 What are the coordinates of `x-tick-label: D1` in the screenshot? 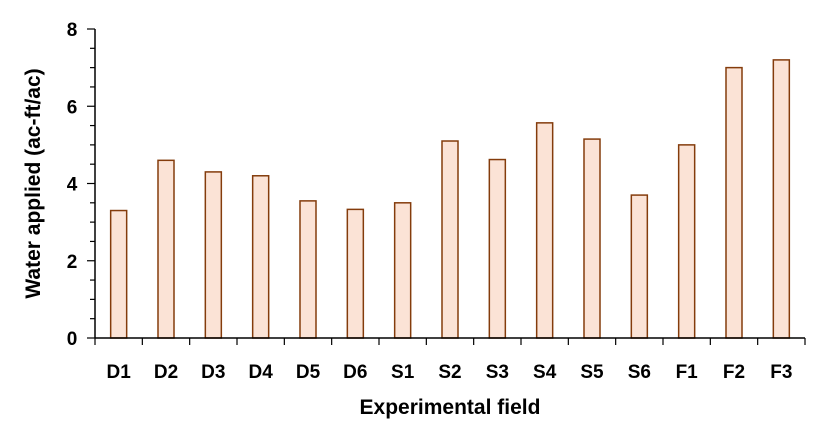 It's located at (119, 372).